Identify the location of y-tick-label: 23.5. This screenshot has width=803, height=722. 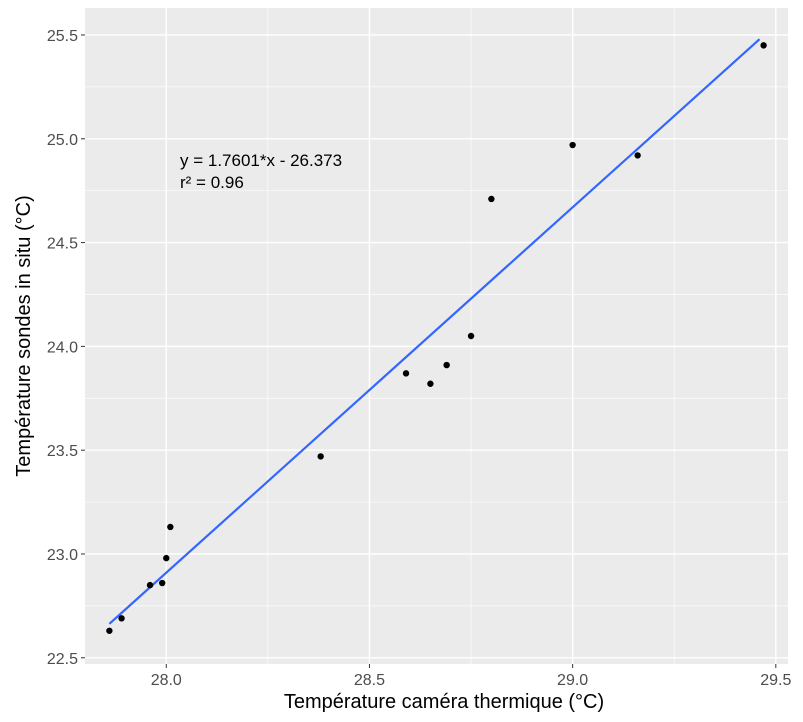
(62, 451).